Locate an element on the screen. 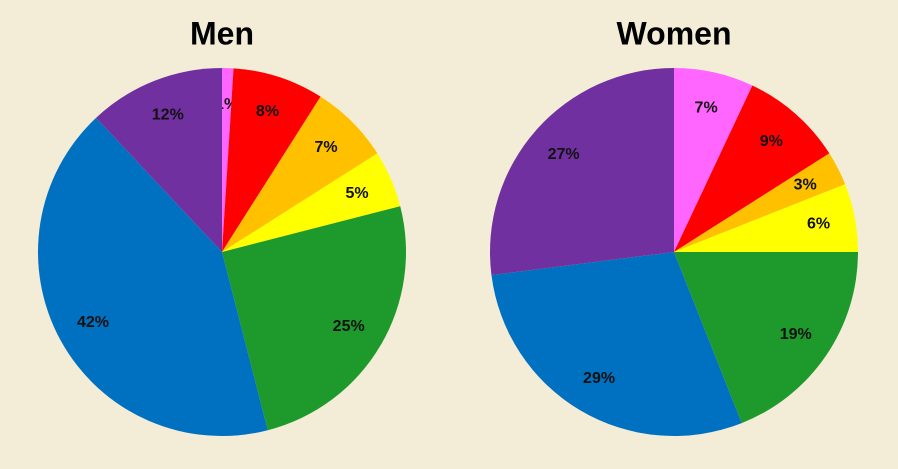 The image size is (898, 469). data-label: 42% is located at coordinates (93, 322).